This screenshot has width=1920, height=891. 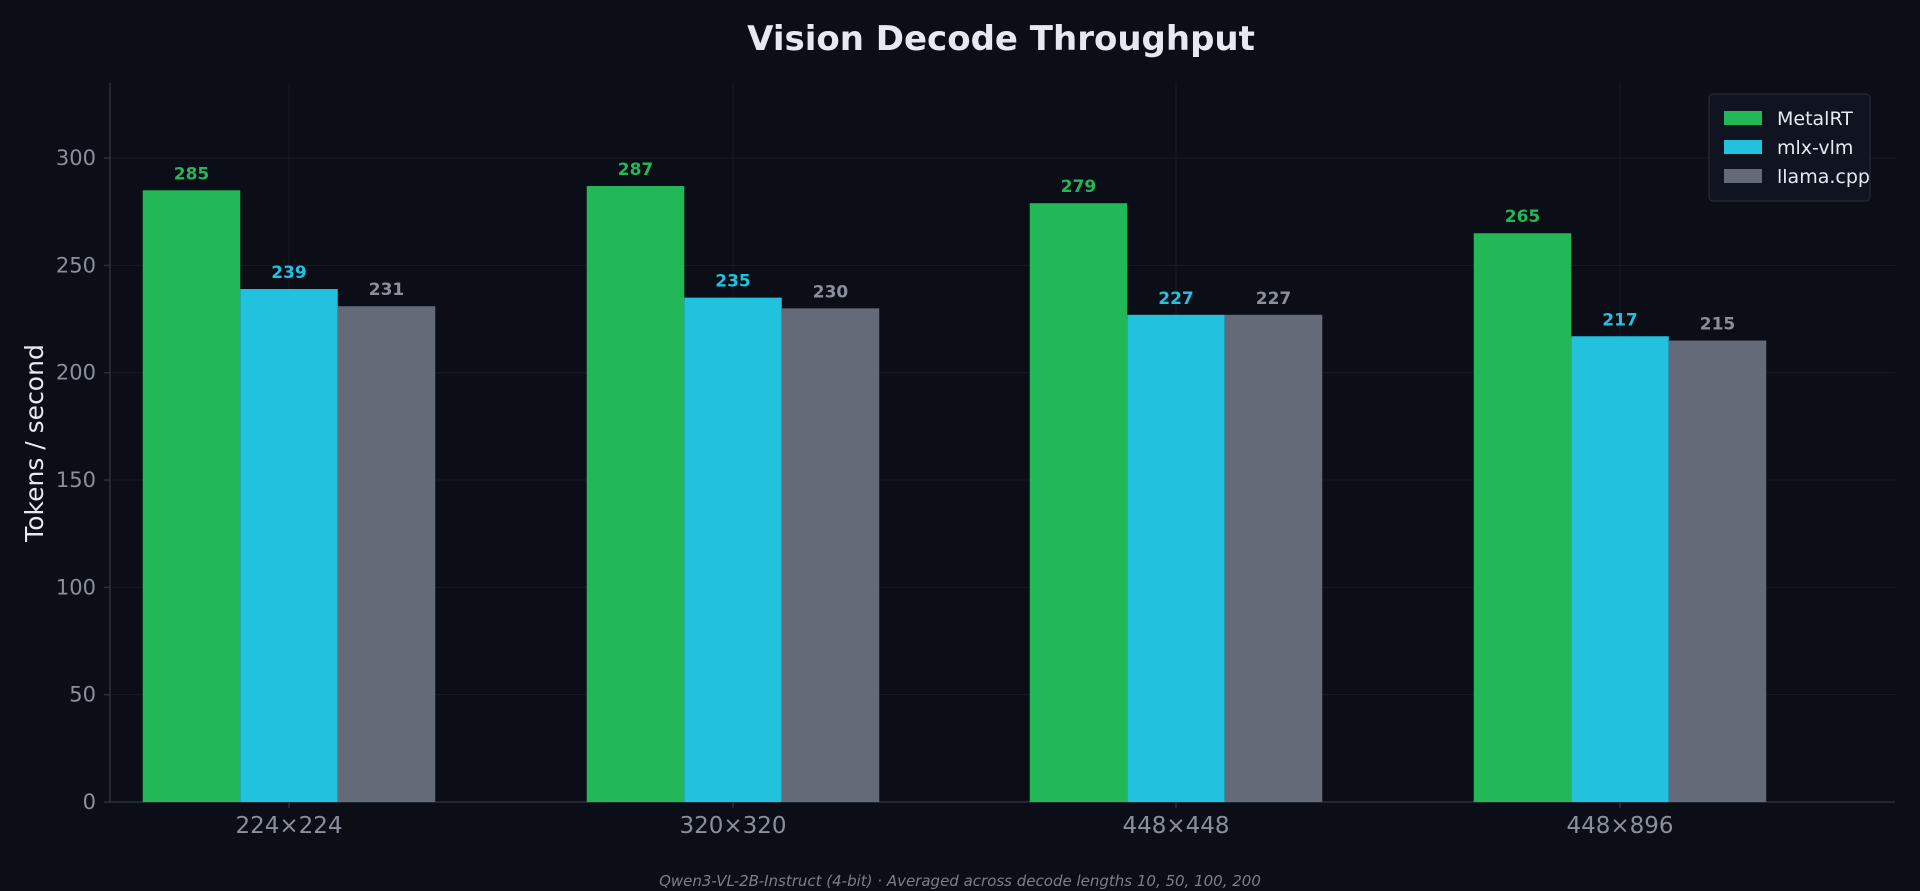 What do you see at coordinates (1823, 177) in the screenshot?
I see `legend-entry: llama.cpp` at bounding box center [1823, 177].